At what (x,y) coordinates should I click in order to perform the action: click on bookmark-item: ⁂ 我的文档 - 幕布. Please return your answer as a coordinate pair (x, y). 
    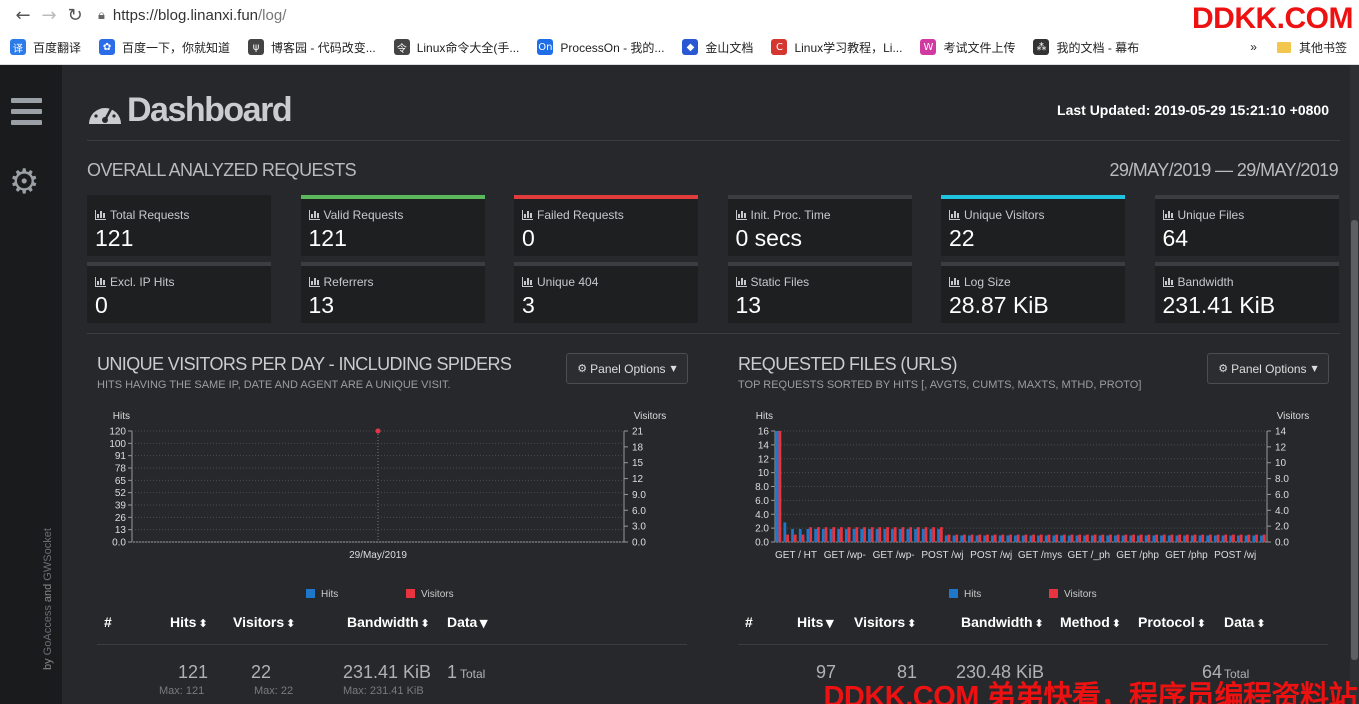
    Looking at the image, I should click on (1086, 47).